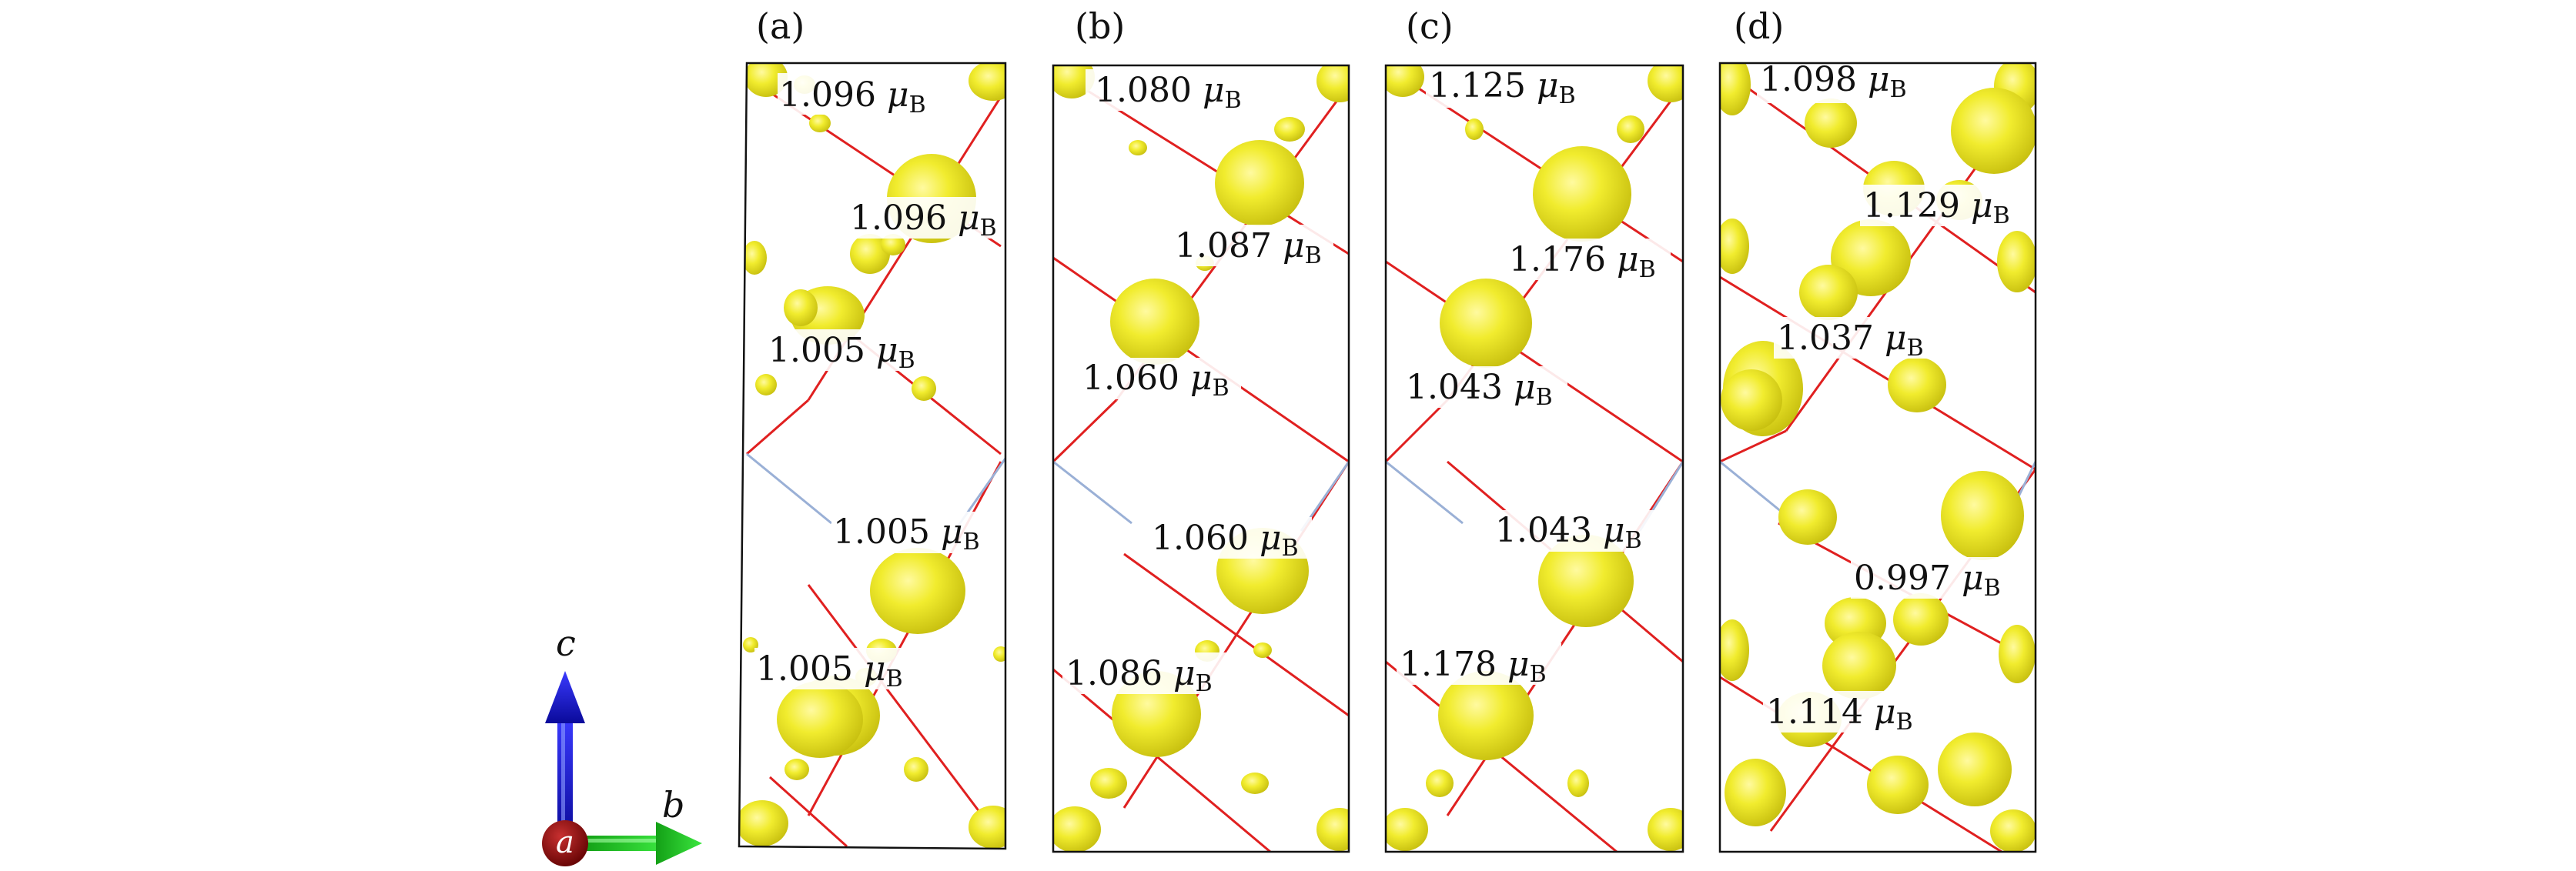  I want to click on panel-label: (c), so click(1430, 26).